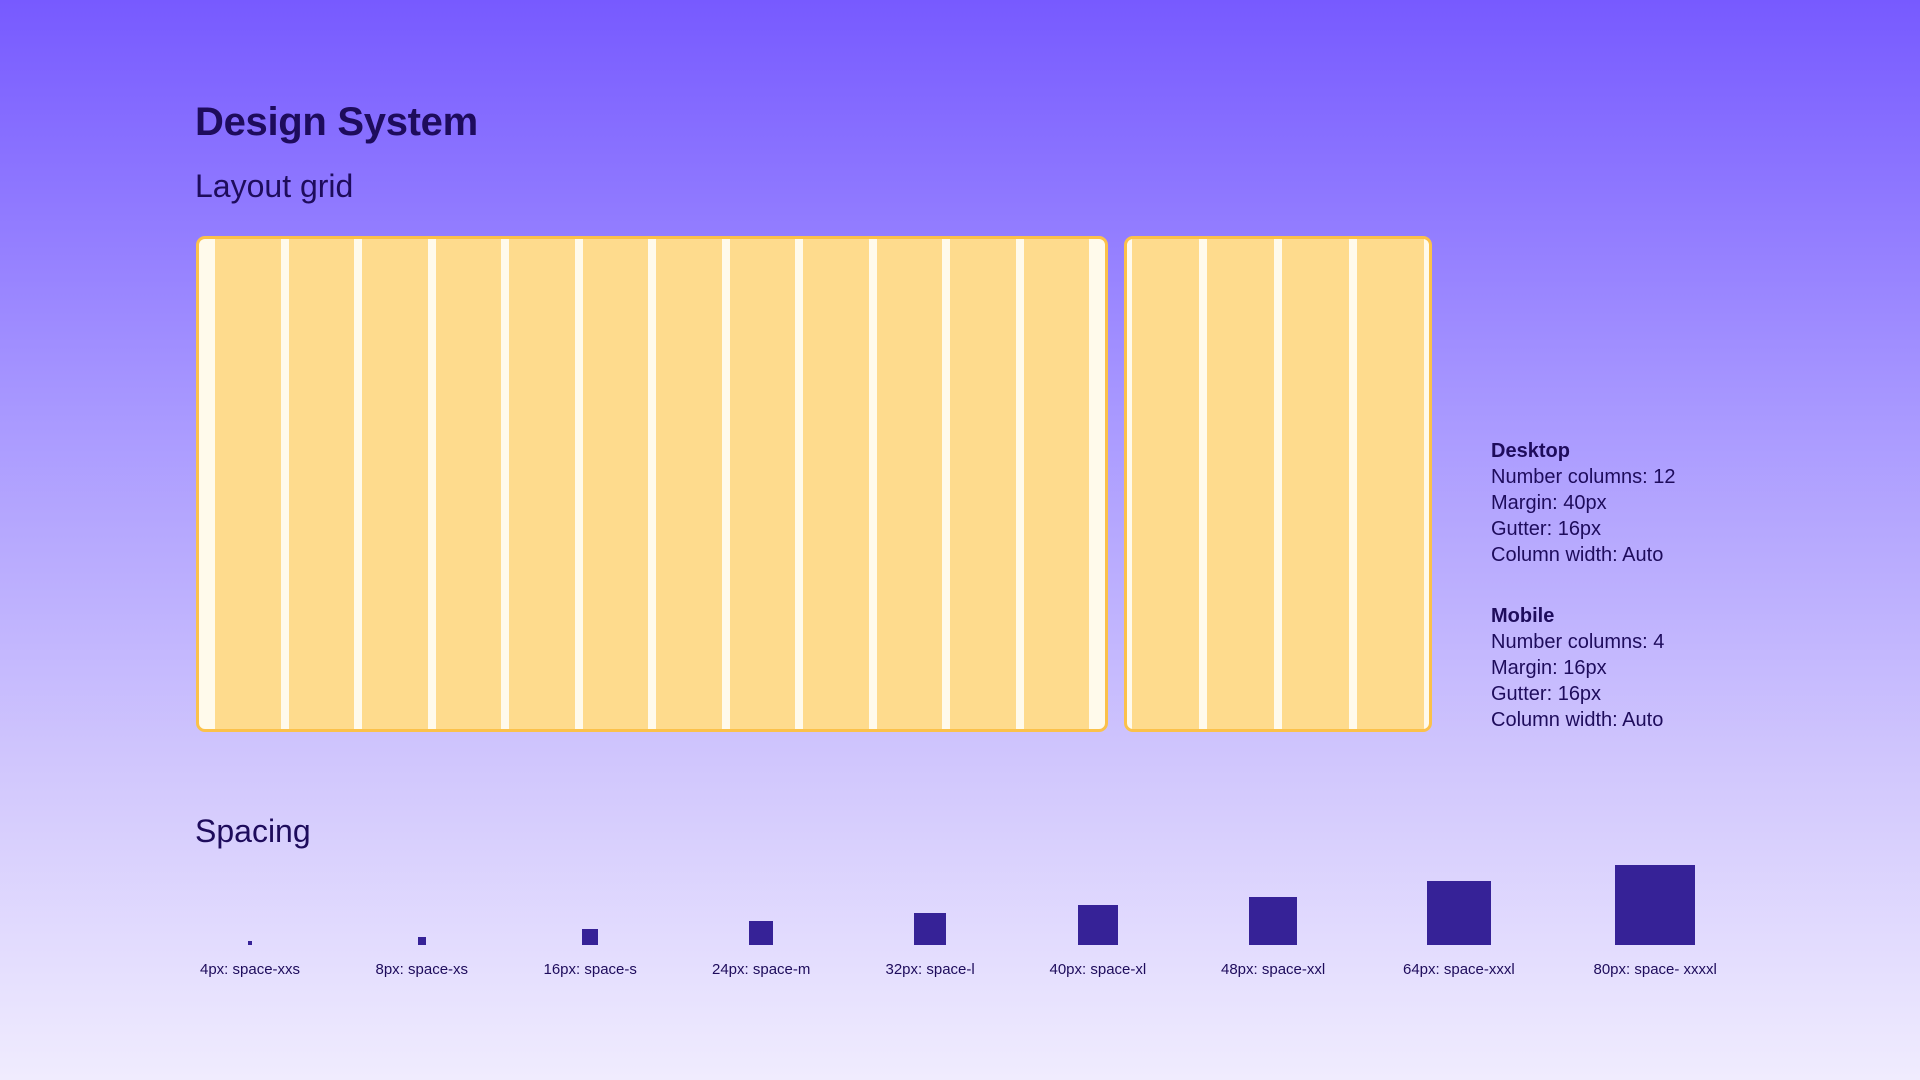  I want to click on layout-grid-title: Layout grid, so click(274, 186).